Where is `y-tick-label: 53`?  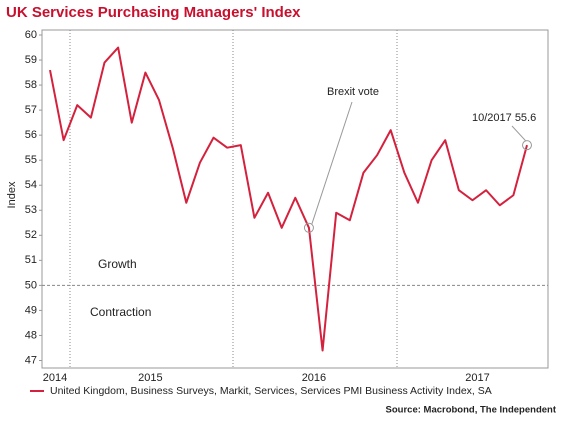 y-tick-label: 53 is located at coordinates (31, 210).